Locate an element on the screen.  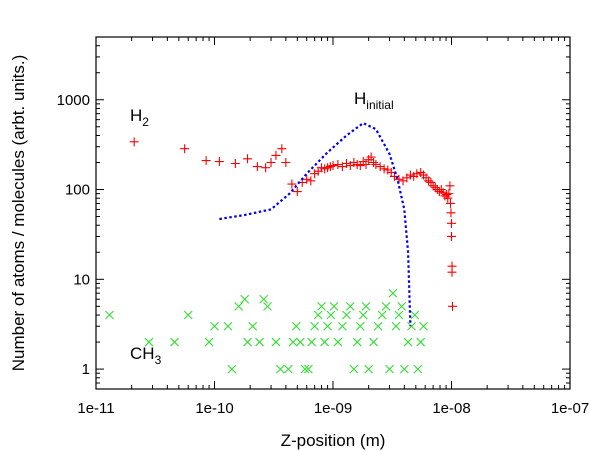
x-tick-label: 1e-08 is located at coordinates (451, 408).